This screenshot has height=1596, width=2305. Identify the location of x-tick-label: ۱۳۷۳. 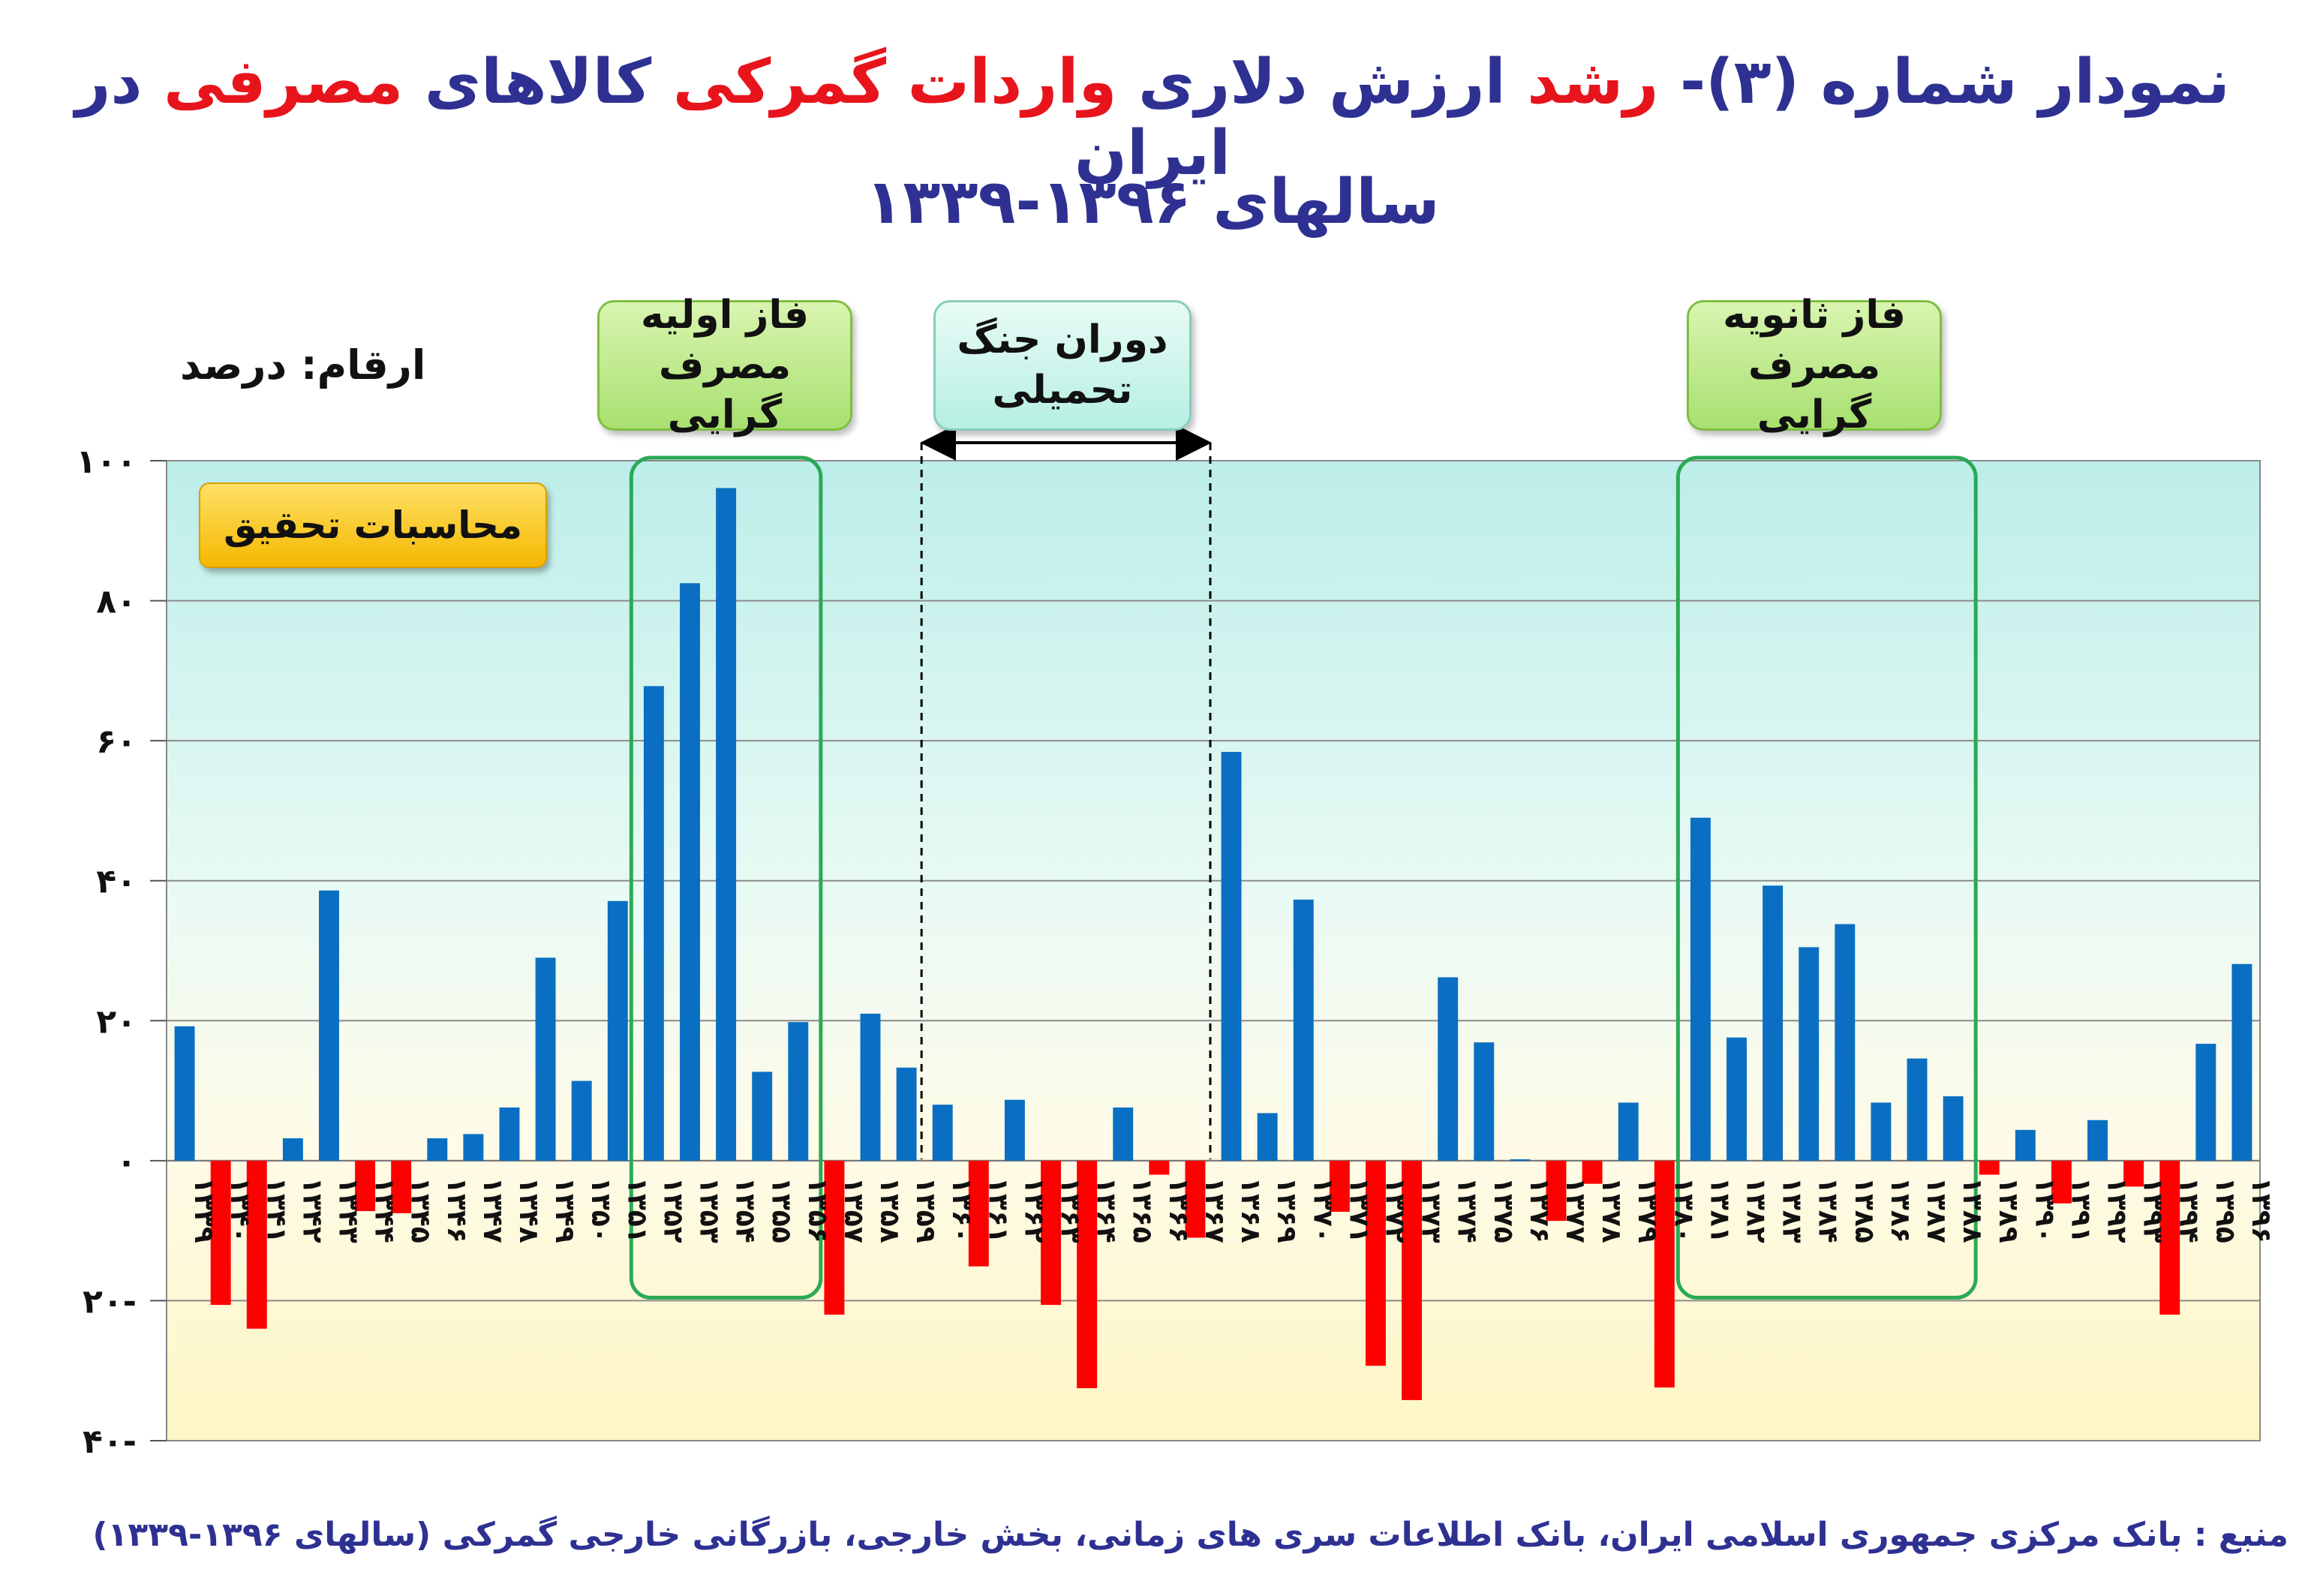
(1431, 1210).